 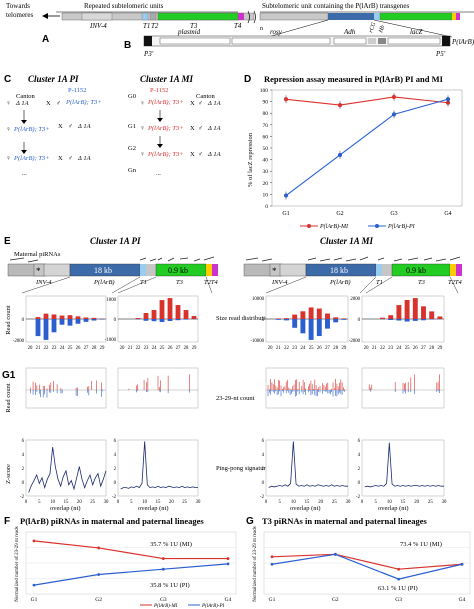 I want to click on g-chart: G1 G2 G3 G4, so click(x=367, y=567).